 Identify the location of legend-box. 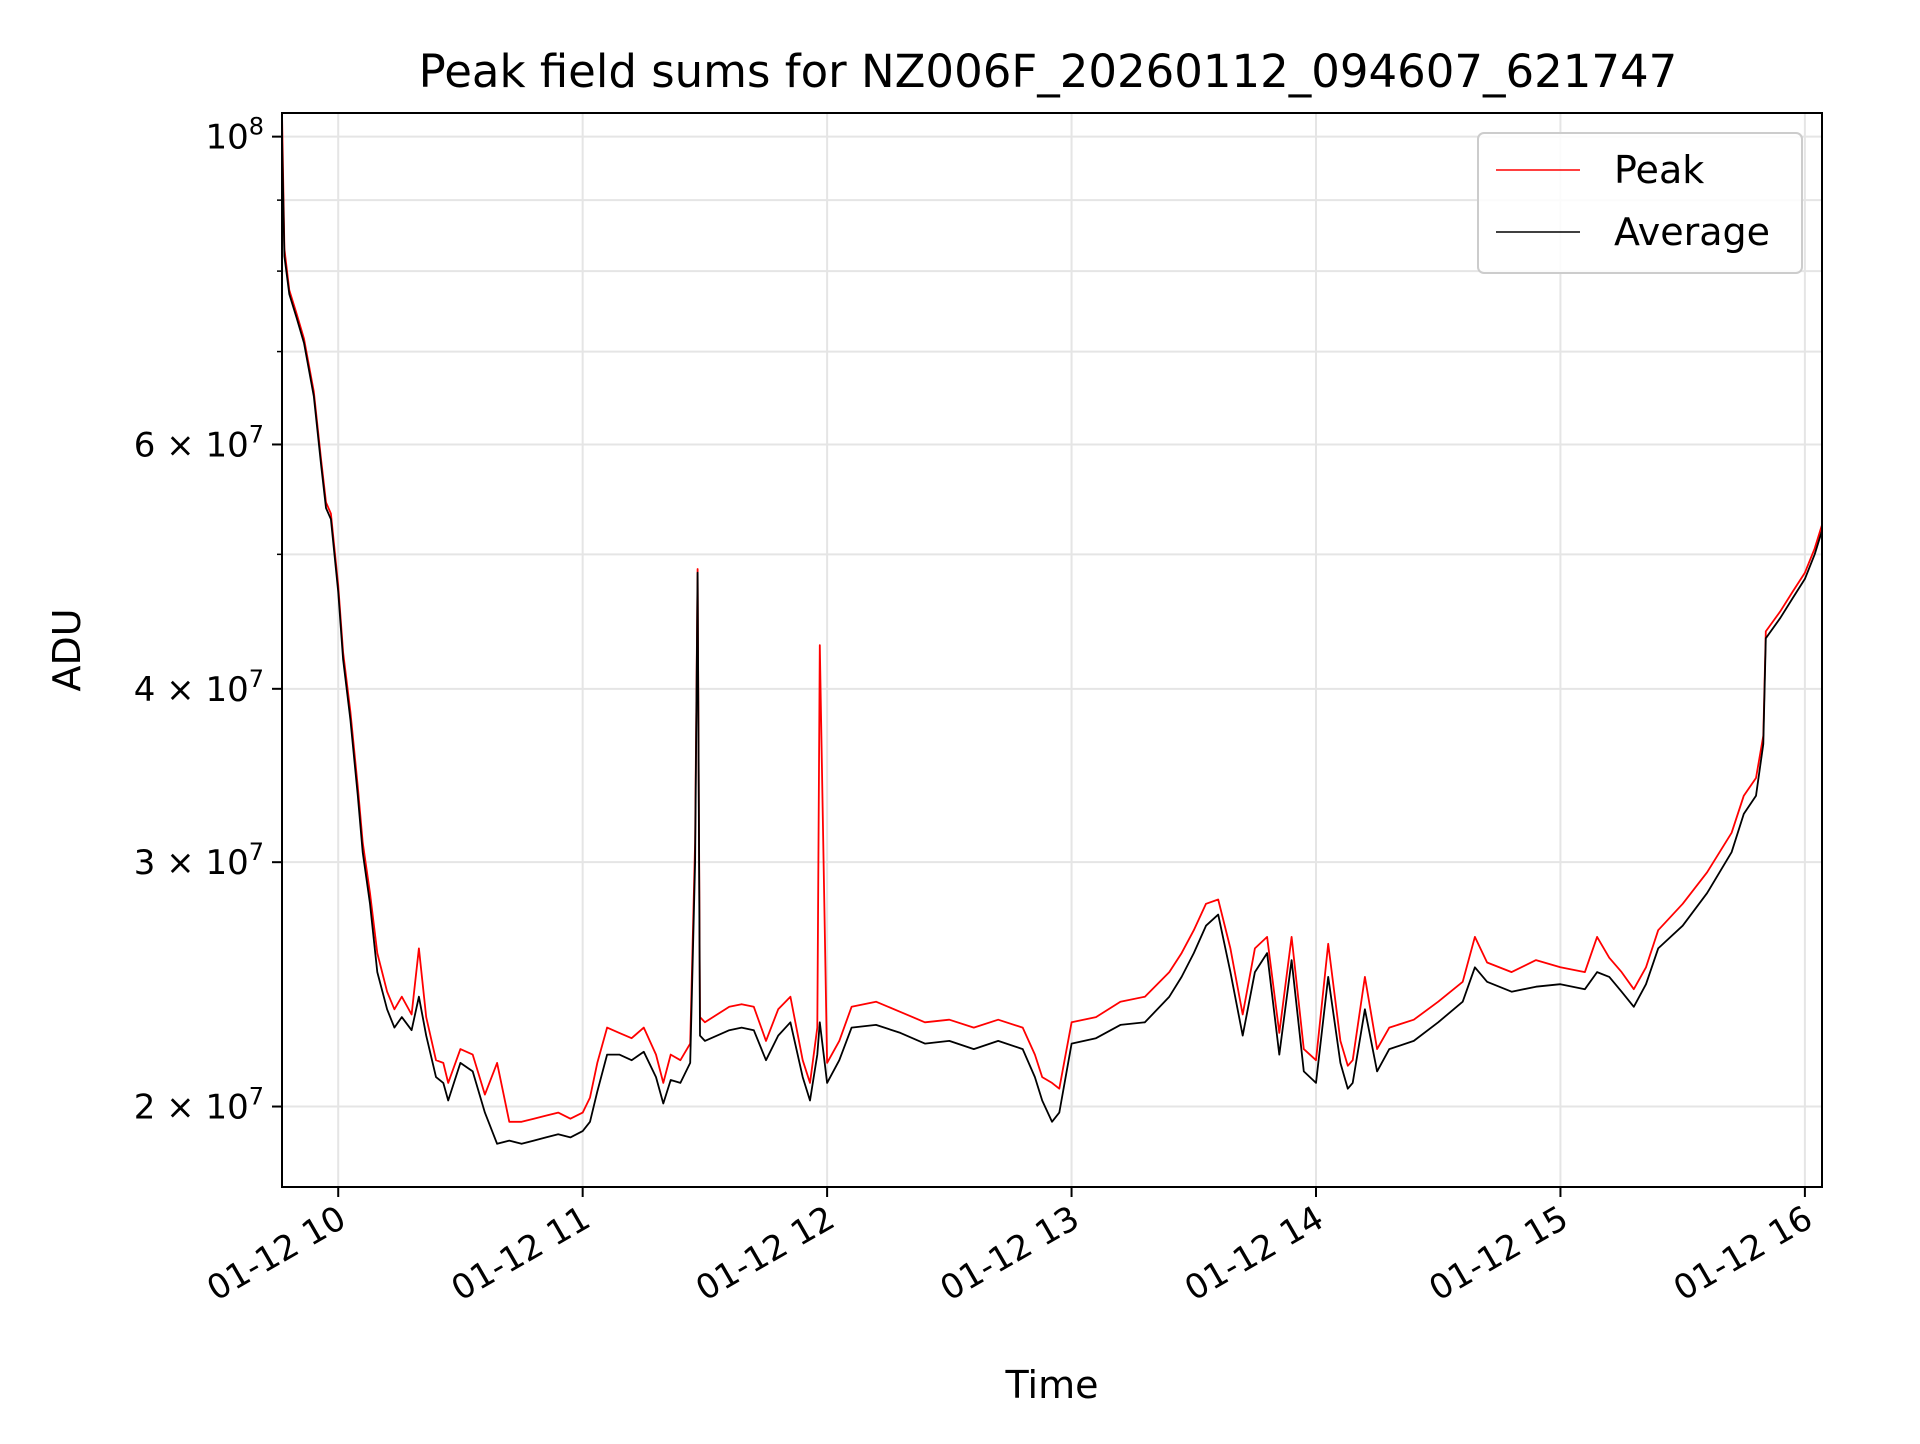
(1640, 203).